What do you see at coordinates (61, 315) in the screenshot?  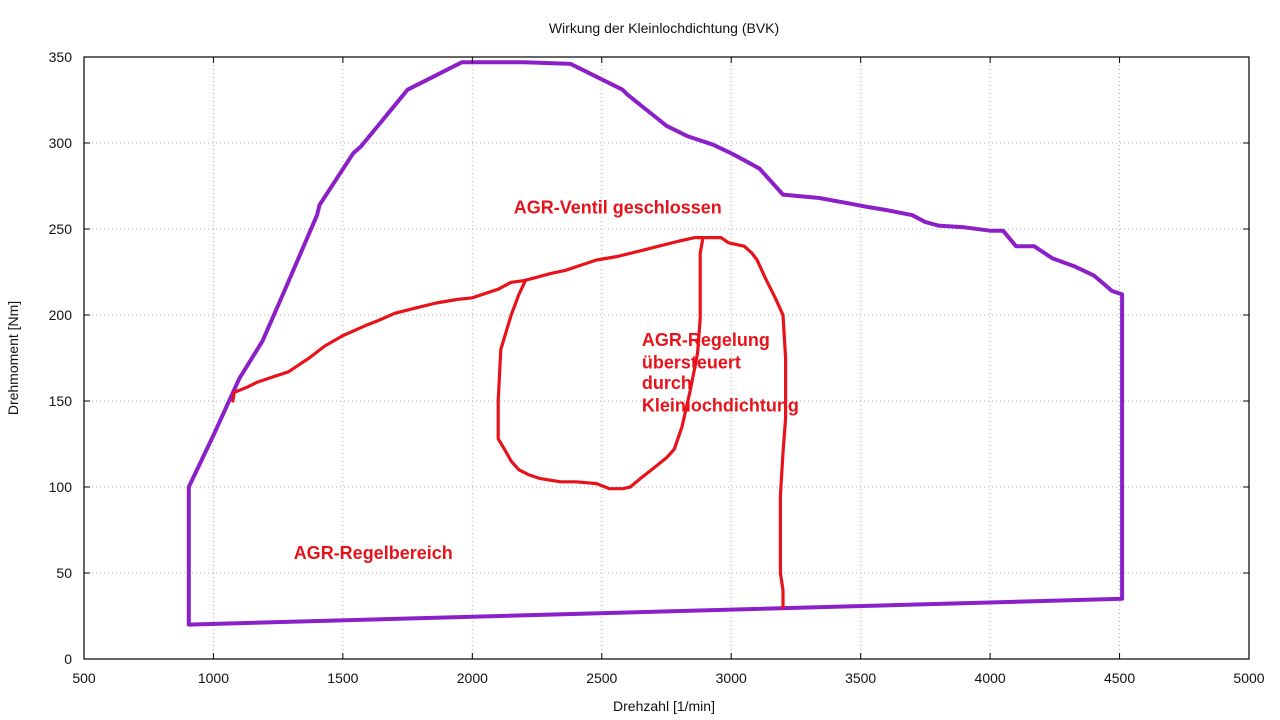 I see `y-tick-label: 200` at bounding box center [61, 315].